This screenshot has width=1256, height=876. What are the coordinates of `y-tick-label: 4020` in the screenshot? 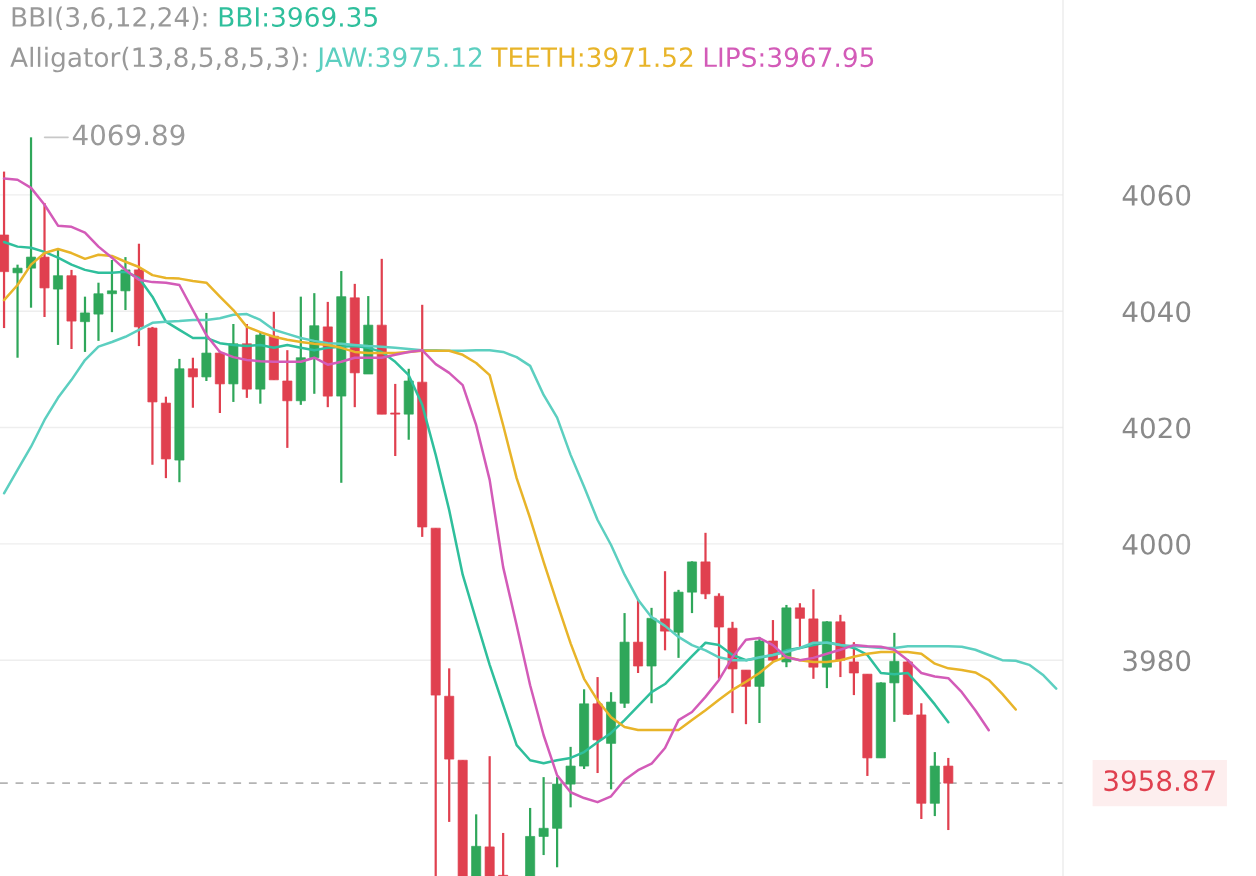 It's located at (1156, 428).